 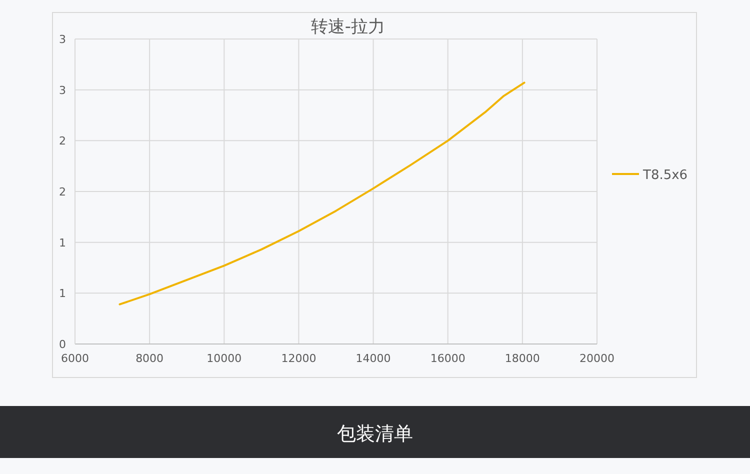 What do you see at coordinates (62, 344) in the screenshot?
I see `y-tick-label: 0` at bounding box center [62, 344].